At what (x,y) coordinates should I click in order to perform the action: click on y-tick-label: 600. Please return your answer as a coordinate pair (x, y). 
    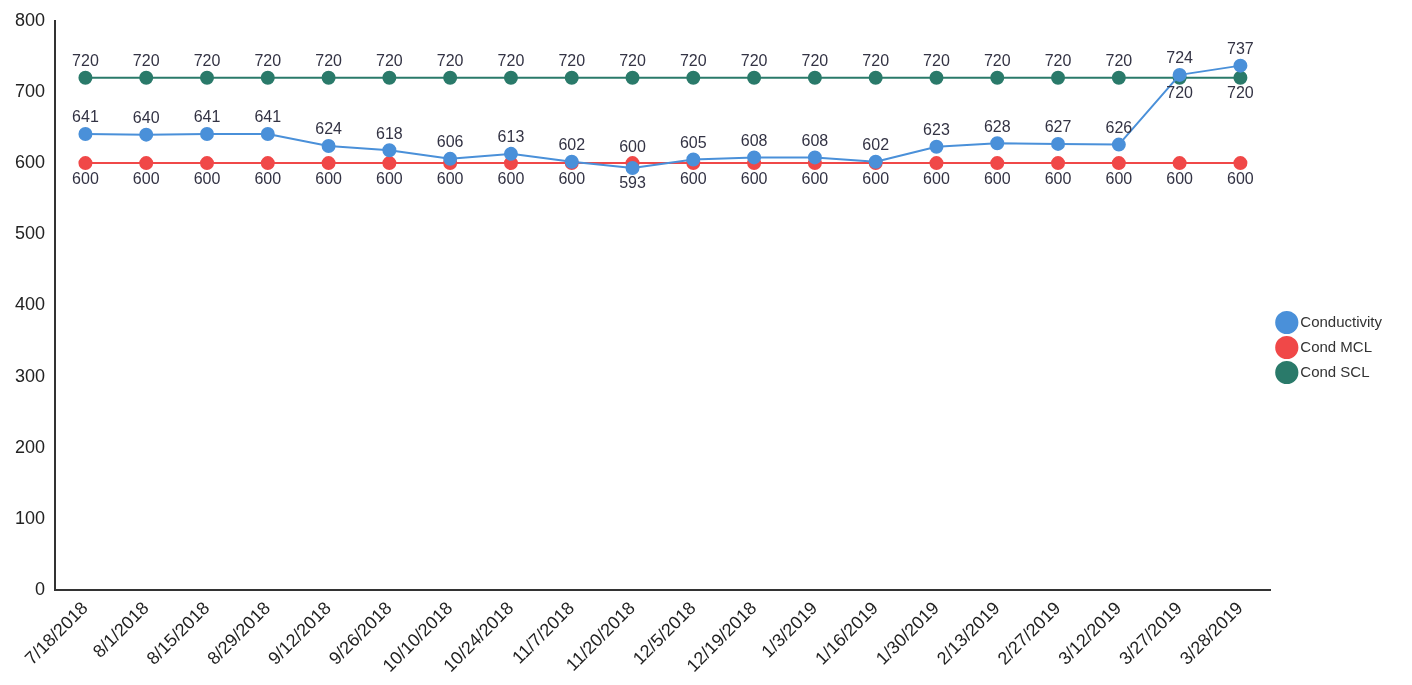
    Looking at the image, I should click on (30, 162).